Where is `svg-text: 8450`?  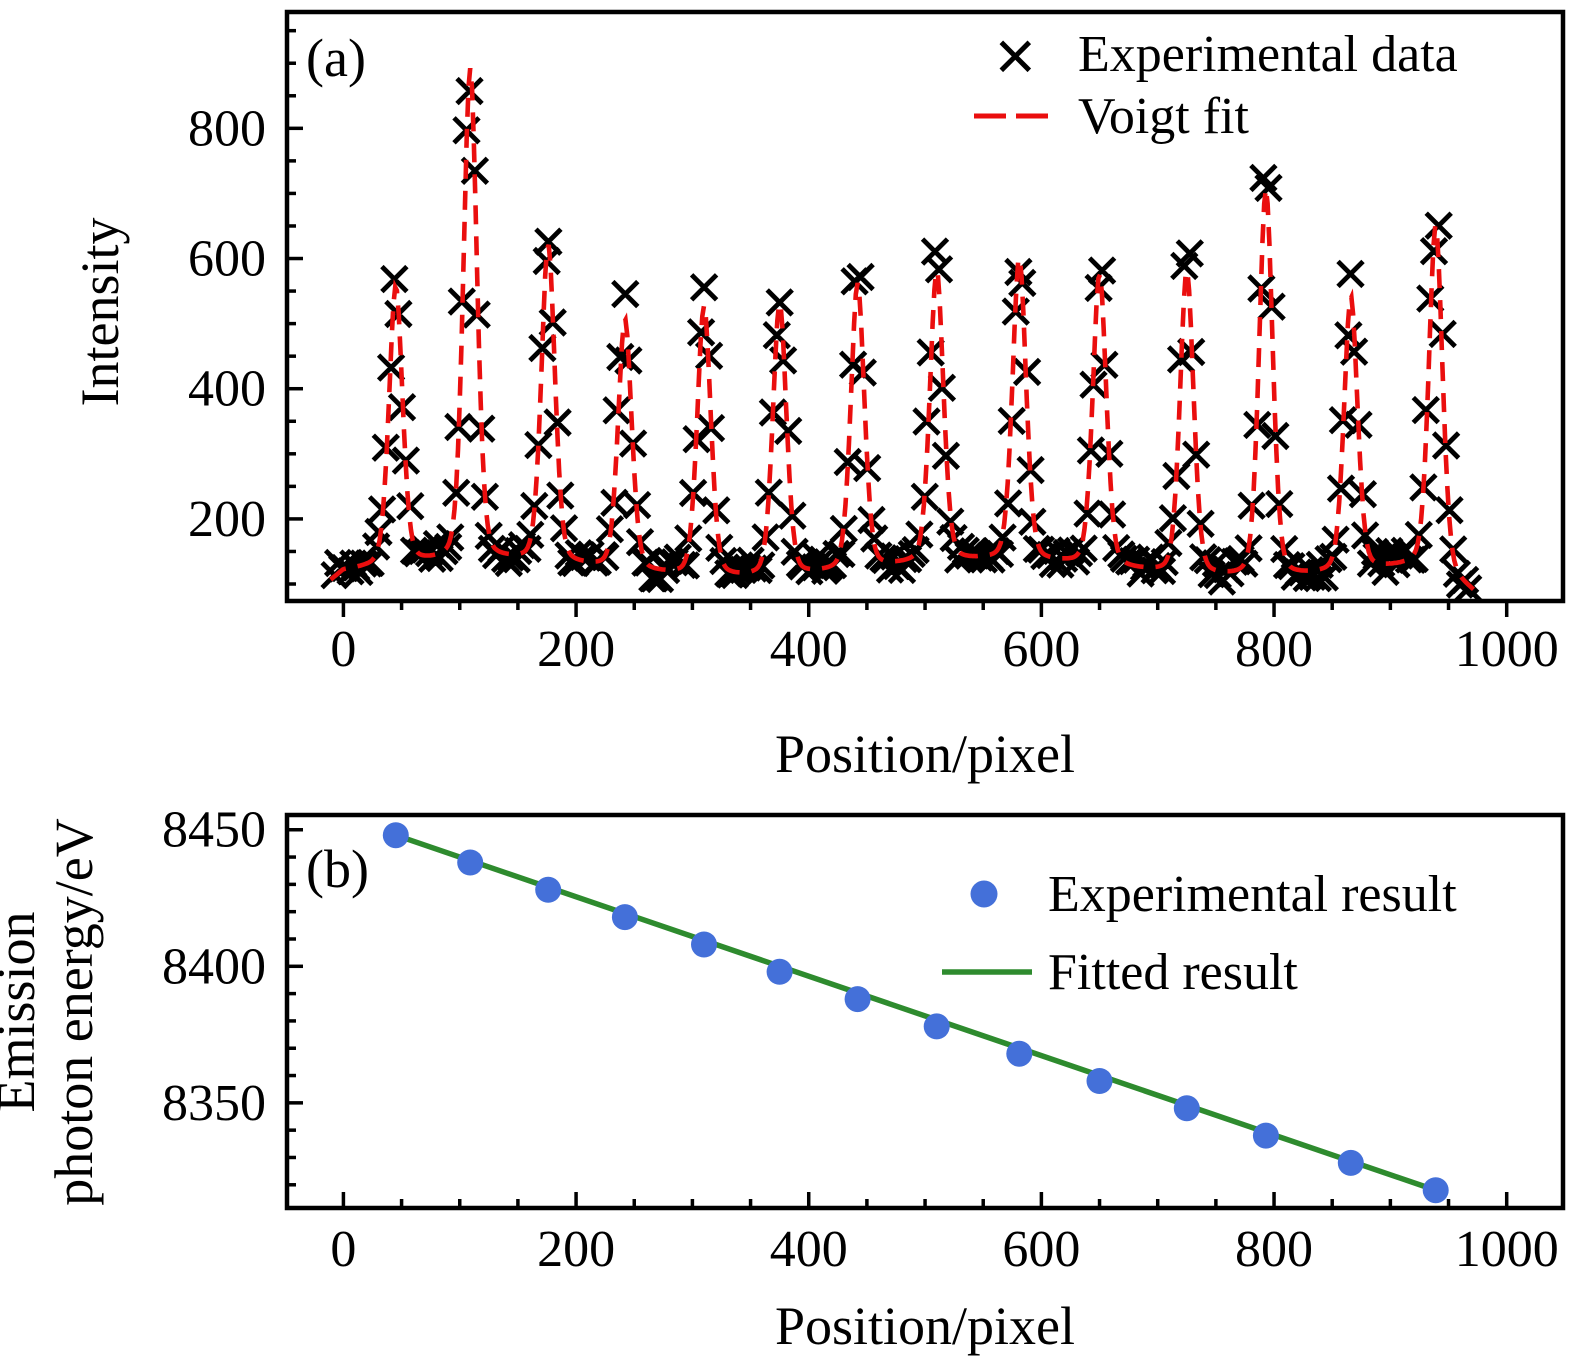 svg-text: 8450 is located at coordinates (214, 830).